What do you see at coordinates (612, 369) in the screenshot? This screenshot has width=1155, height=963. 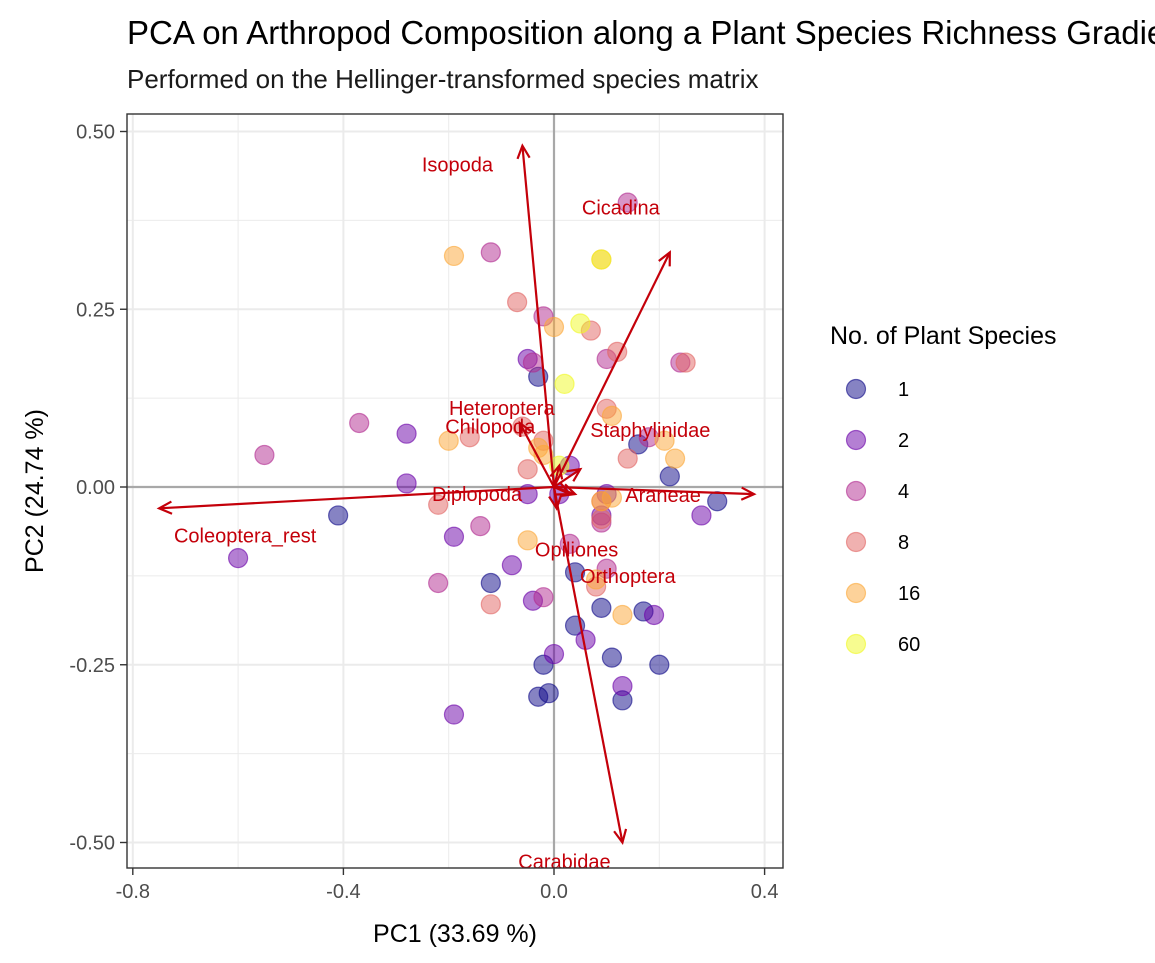 I see `loading-arrow-Cicadina` at bounding box center [612, 369].